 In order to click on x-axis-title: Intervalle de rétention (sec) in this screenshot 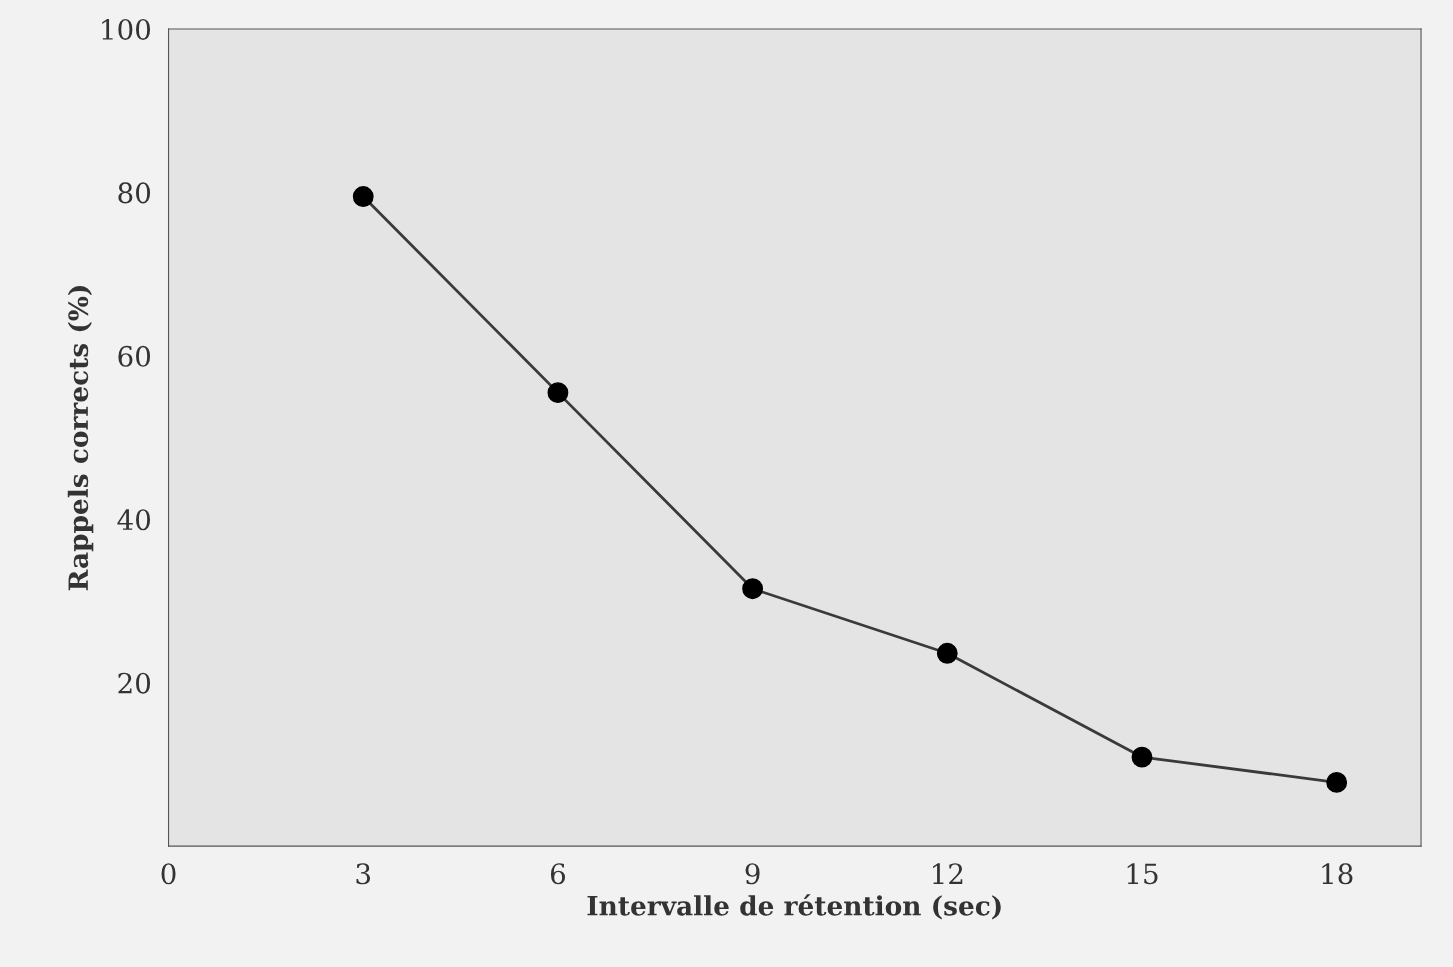, I will do `click(794, 907)`.